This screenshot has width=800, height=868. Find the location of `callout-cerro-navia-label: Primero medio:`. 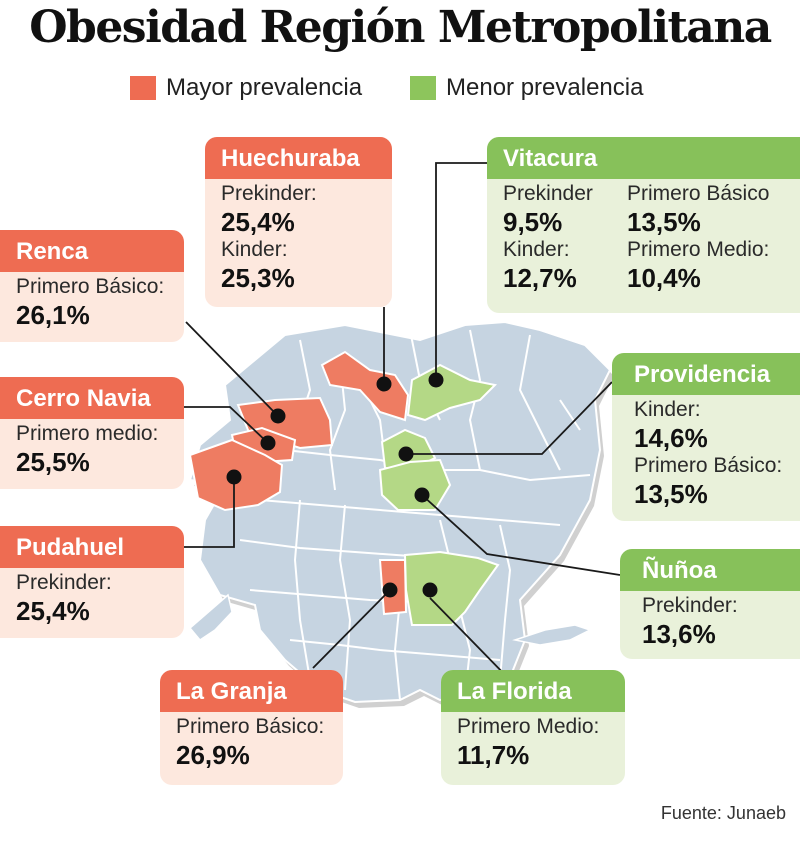

callout-cerro-navia-label: Primero medio: is located at coordinates (87, 433).